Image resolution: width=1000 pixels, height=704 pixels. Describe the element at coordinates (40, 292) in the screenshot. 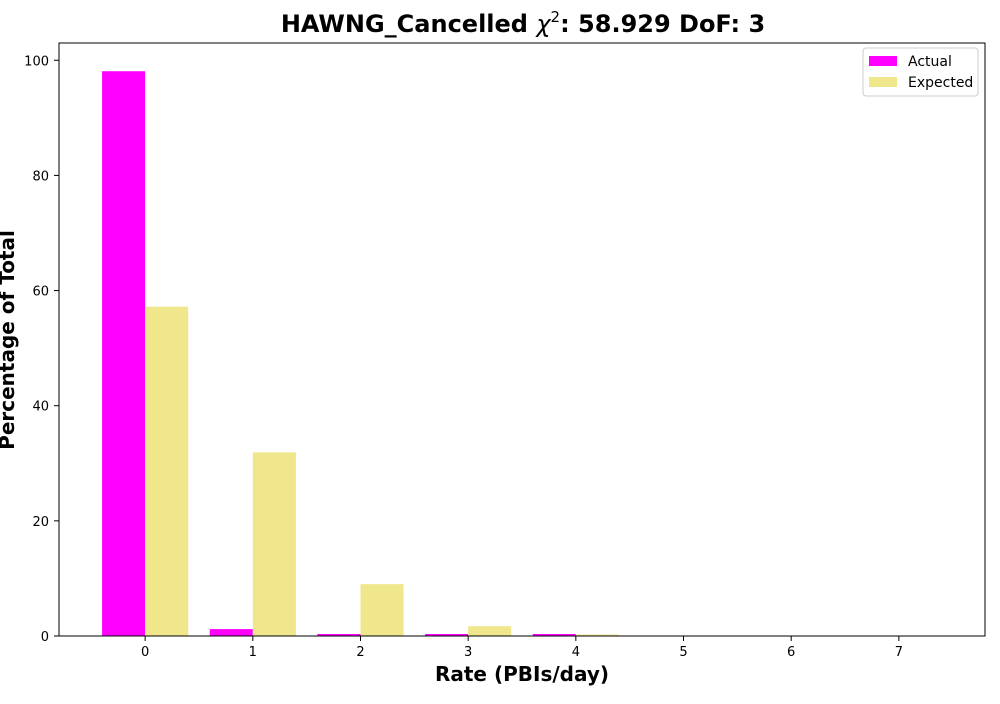

I see `y-tick-label: 60` at that location.